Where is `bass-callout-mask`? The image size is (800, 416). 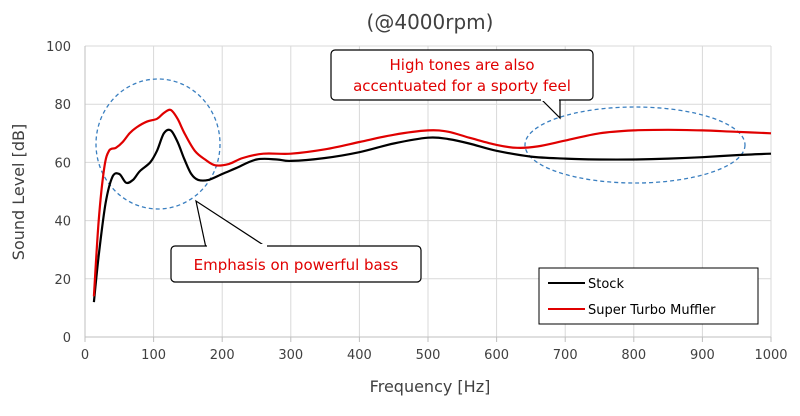
bass-callout-mask is located at coordinates (237, 246).